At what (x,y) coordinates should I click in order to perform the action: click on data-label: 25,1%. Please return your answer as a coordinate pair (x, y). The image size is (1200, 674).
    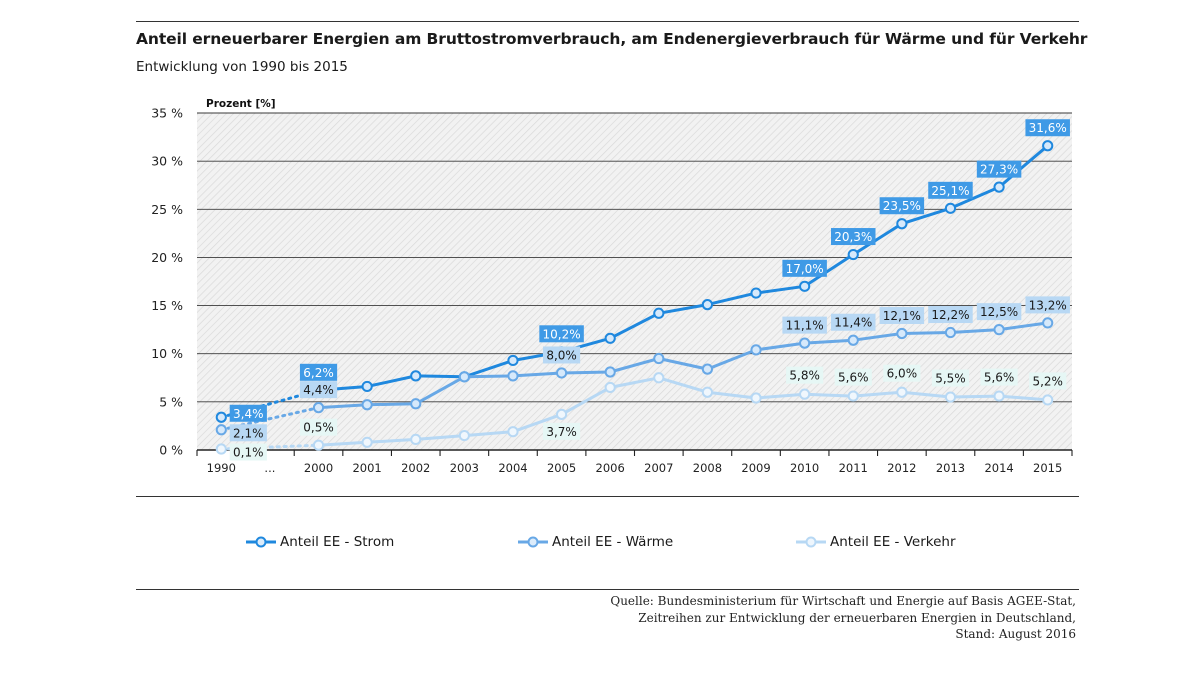
    Looking at the image, I should click on (950, 191).